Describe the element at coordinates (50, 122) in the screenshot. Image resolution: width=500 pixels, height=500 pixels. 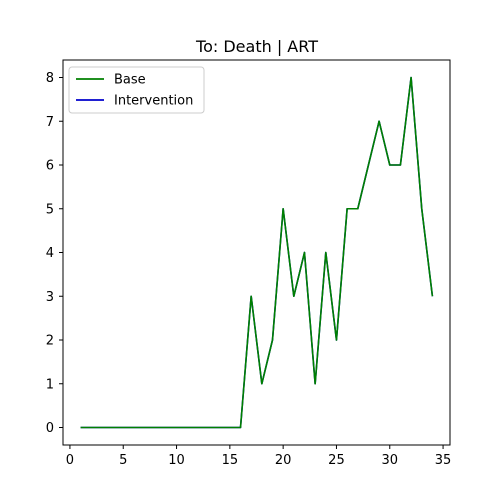
I see `y-tick-label: 7` at that location.